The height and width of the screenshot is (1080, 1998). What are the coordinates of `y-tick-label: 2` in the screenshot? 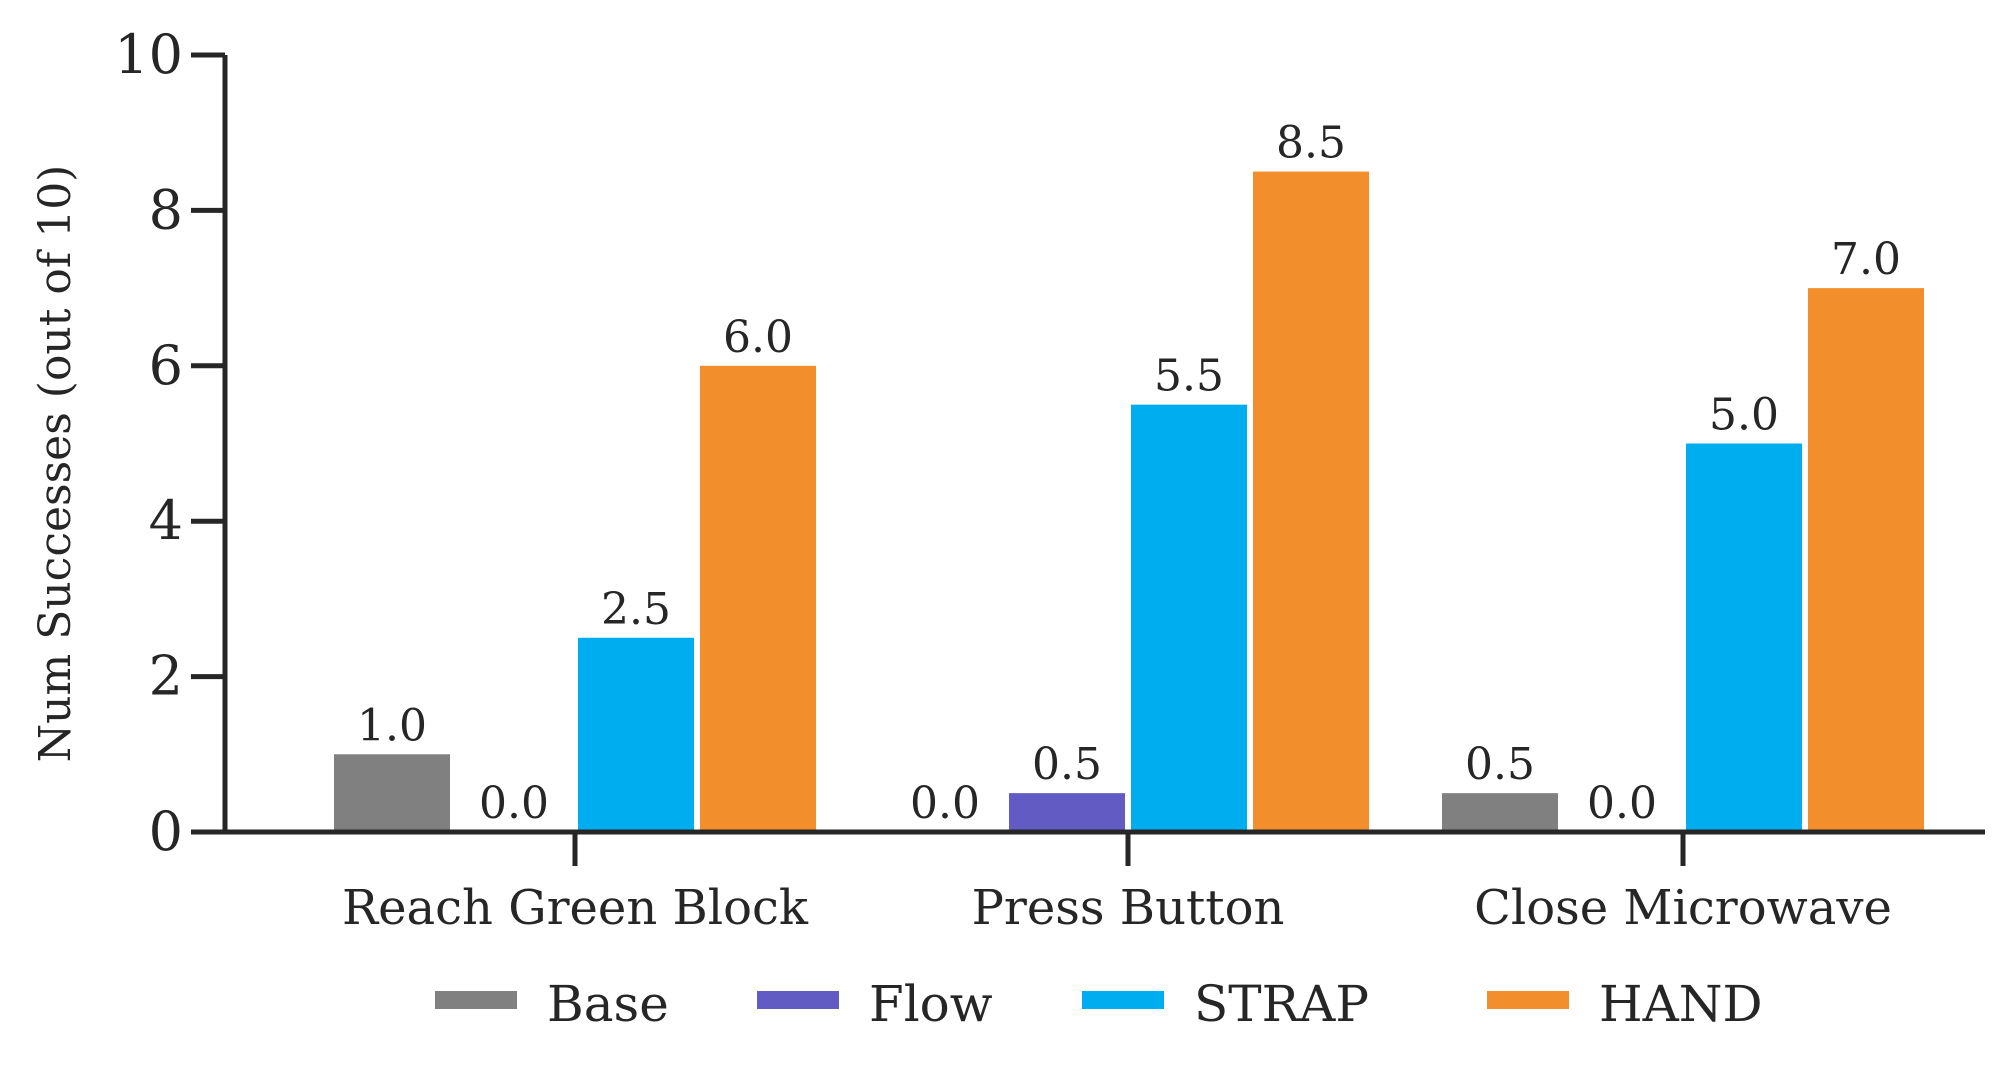 It's located at (166, 676).